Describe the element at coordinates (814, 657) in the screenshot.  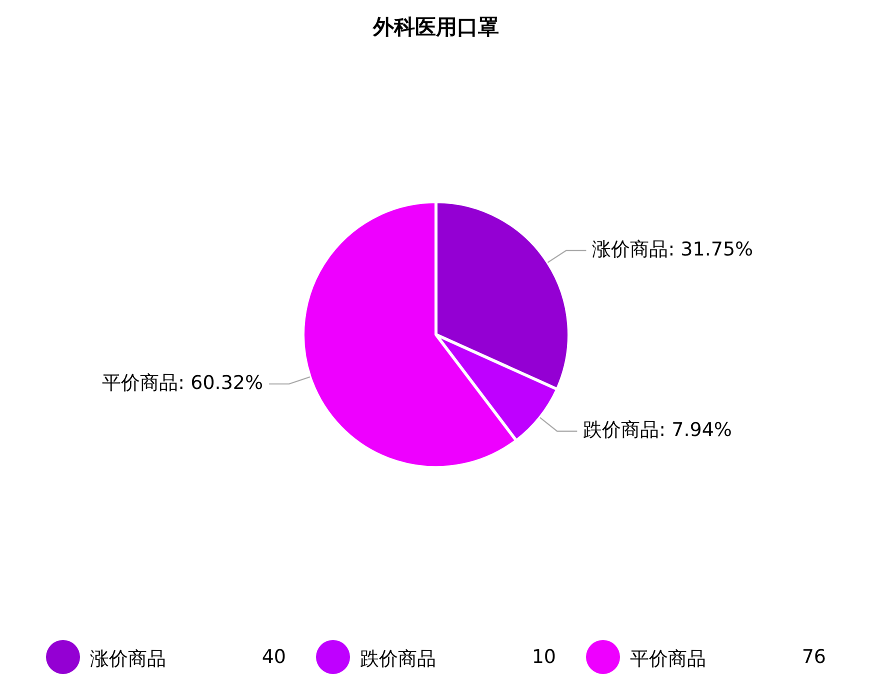
I see `text: 76` at that location.